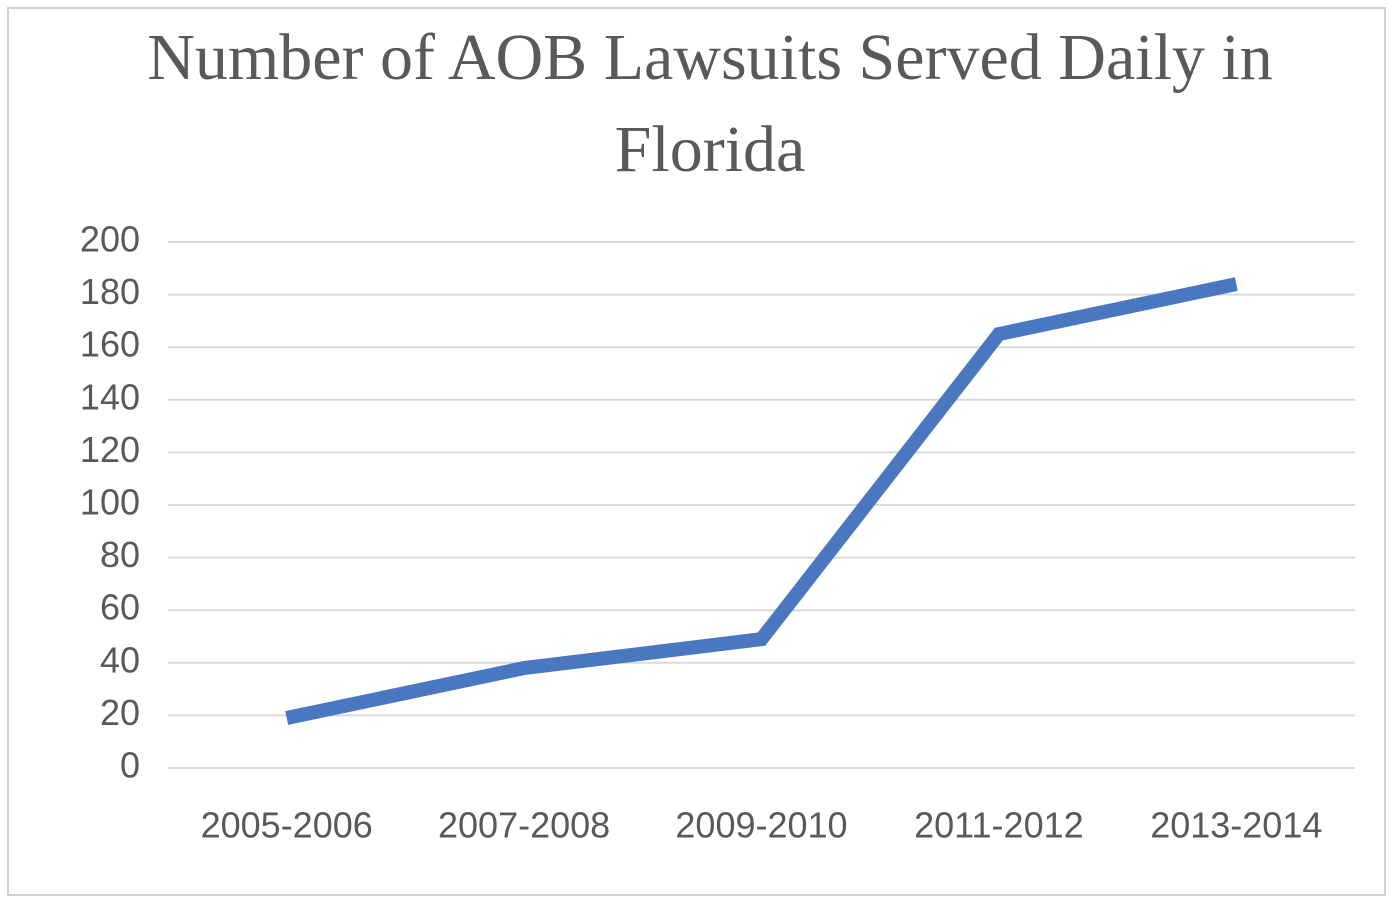 This screenshot has width=1393, height=903. What do you see at coordinates (524, 825) in the screenshot?
I see `x-tick-label: 2007-2008` at bounding box center [524, 825].